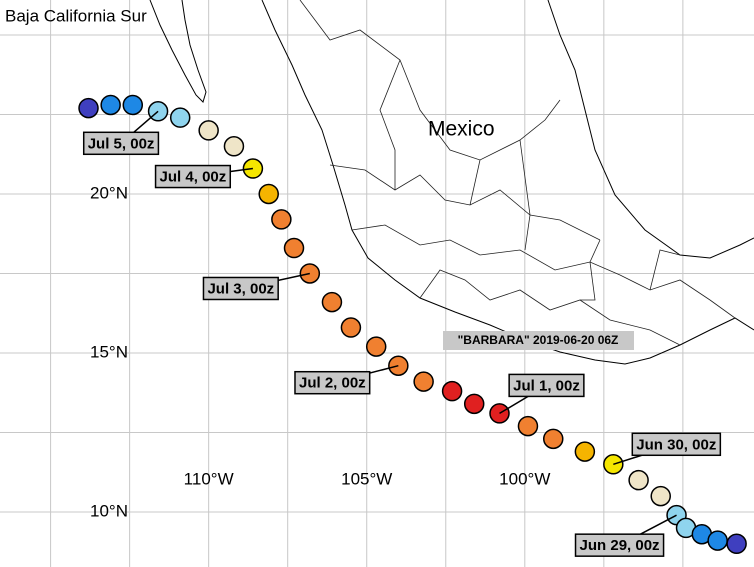 The image size is (754, 567). I want to click on lat-tick-label: 10°N, so click(109, 510).